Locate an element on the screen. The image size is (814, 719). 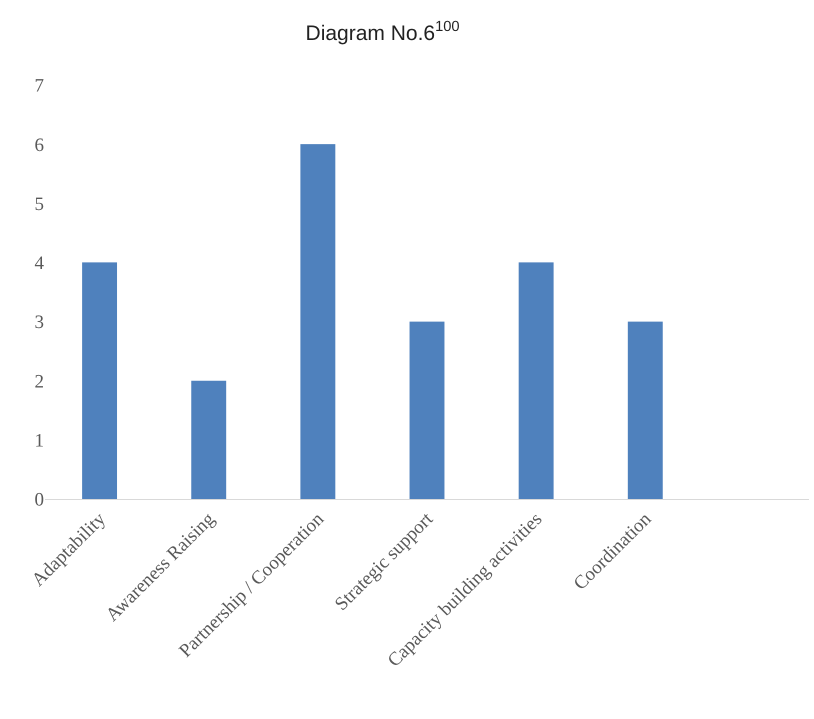
y-tick-label: 7 is located at coordinates (39, 86).